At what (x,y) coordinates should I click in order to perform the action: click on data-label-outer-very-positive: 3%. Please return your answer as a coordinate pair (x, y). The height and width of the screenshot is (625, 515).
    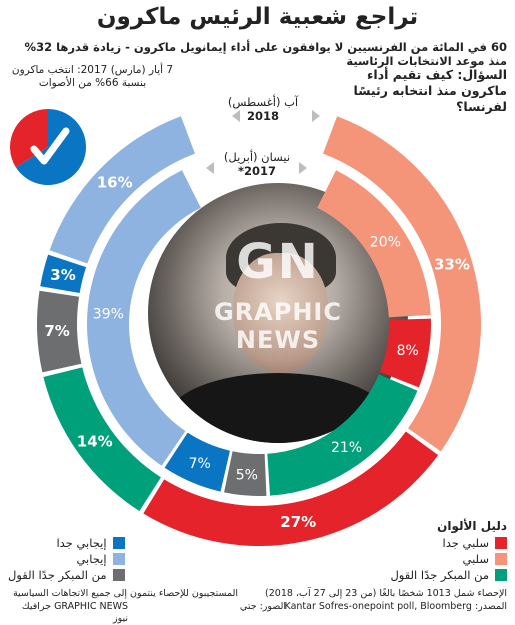
    Looking at the image, I should click on (62, 275).